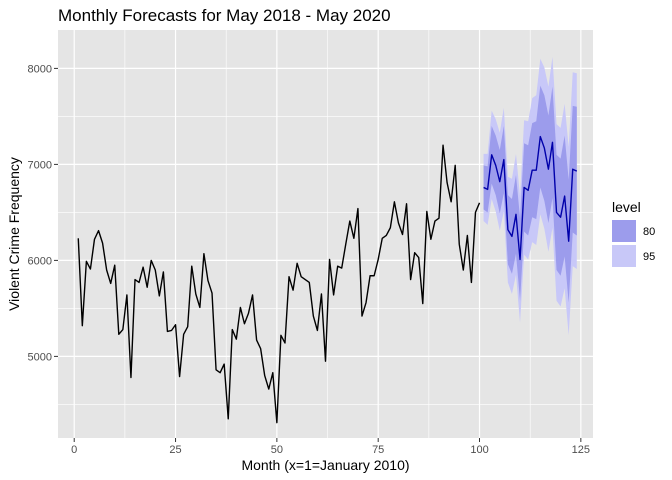 The width and height of the screenshot is (672, 480). What do you see at coordinates (40, 165) in the screenshot?
I see `y-tick-label: 7000` at bounding box center [40, 165].